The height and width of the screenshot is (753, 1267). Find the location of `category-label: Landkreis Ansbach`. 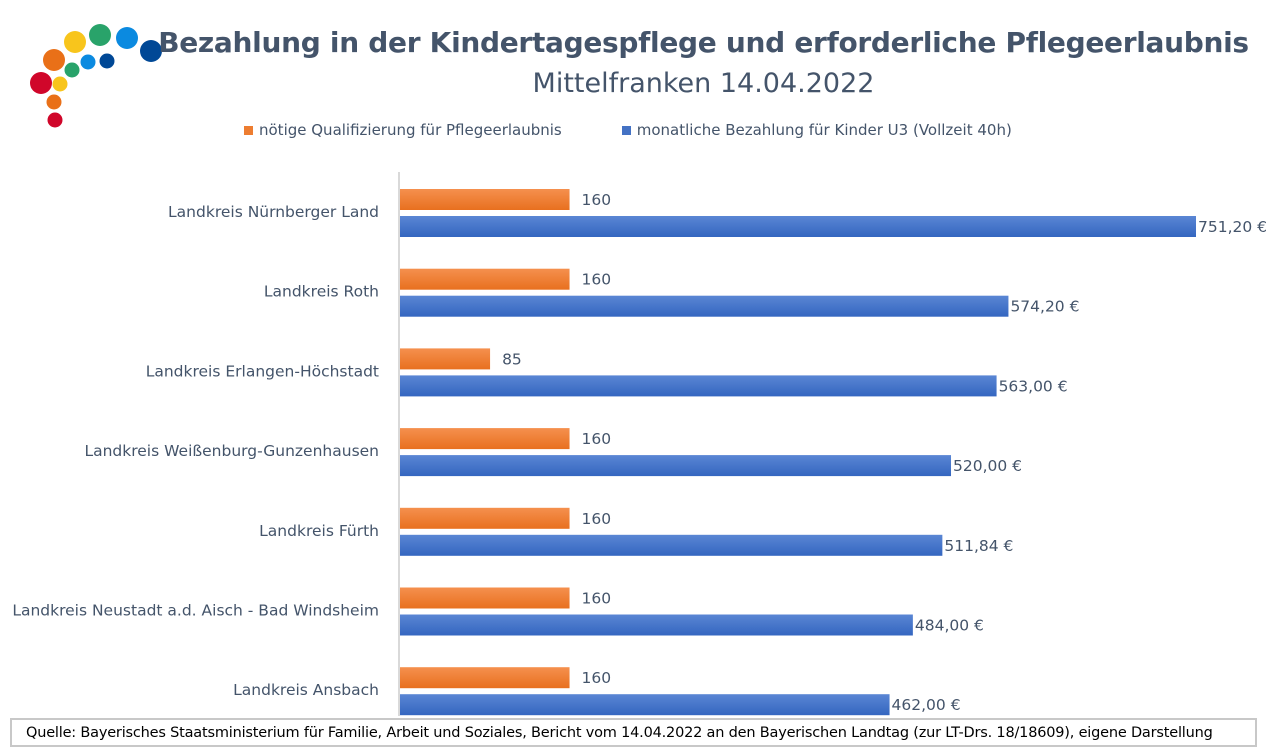

category-label: Landkreis Ansbach is located at coordinates (306, 690).